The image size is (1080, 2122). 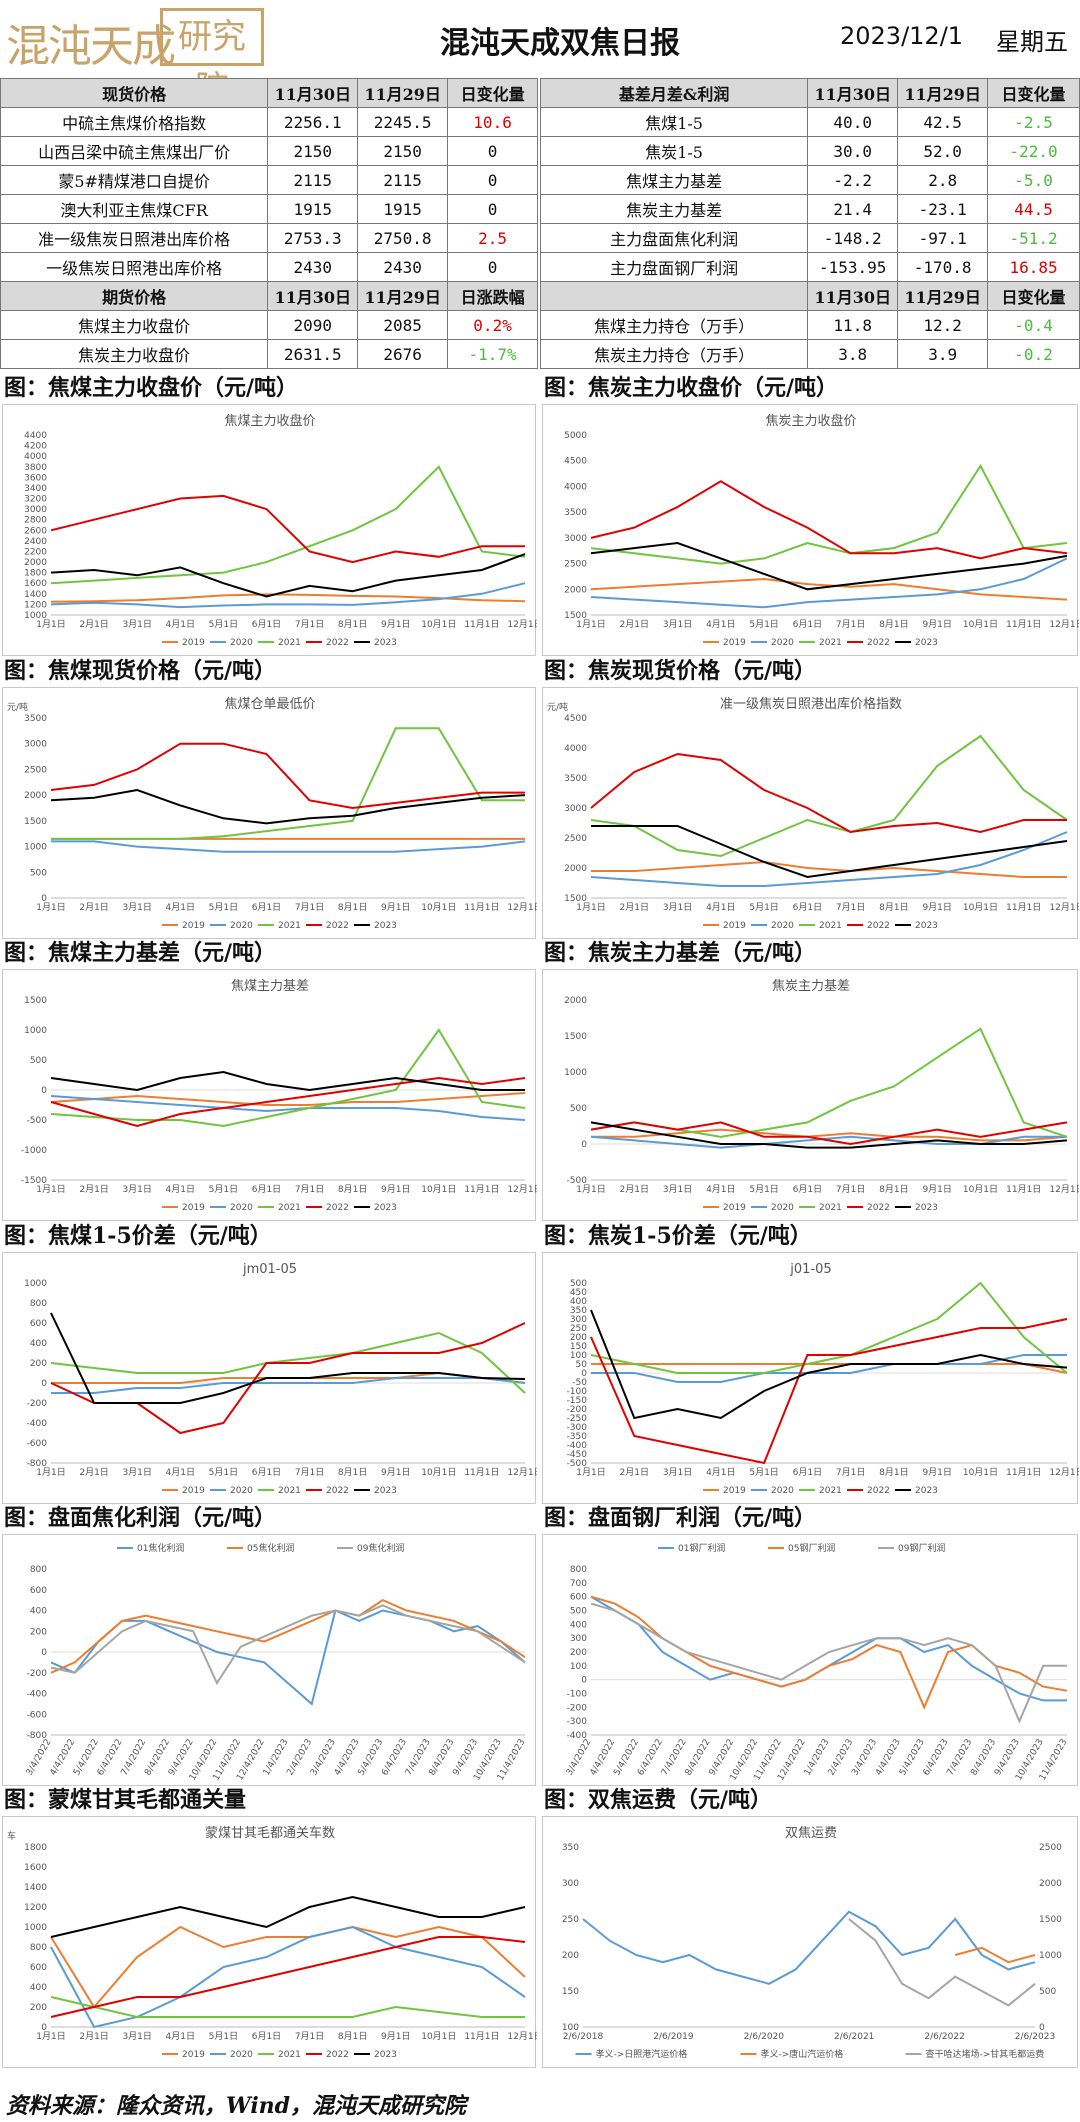 I want to click on column-header: 日变化量, so click(x=1033, y=93).